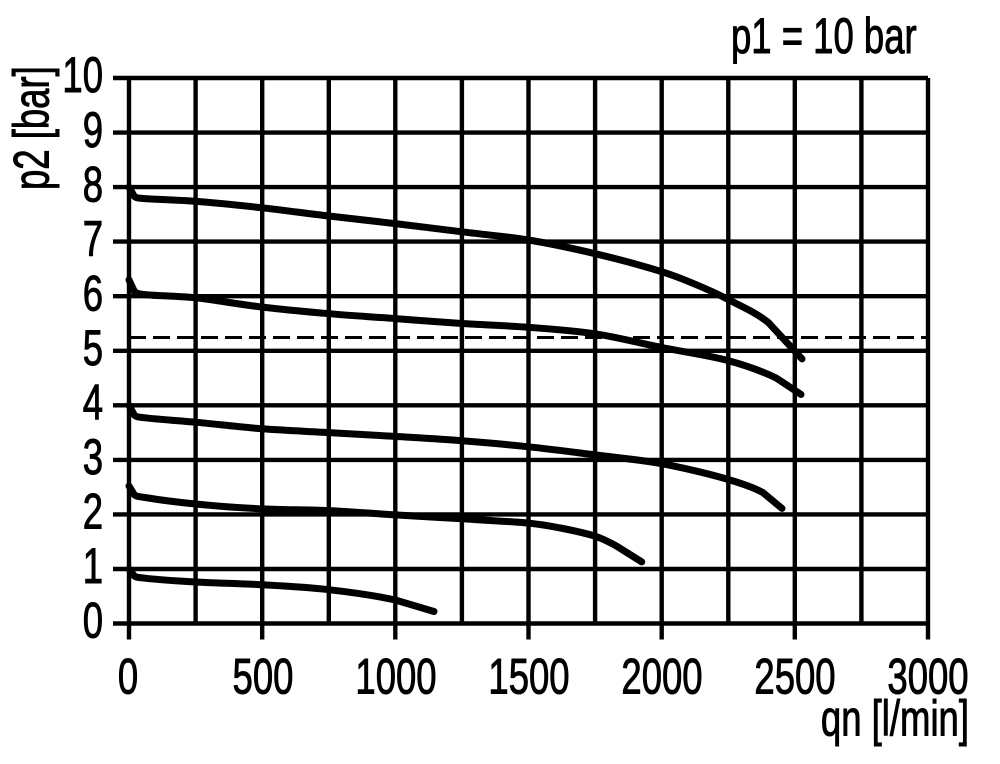 The height and width of the screenshot is (764, 1000). What do you see at coordinates (32, 128) in the screenshot?
I see `svg-text: p2 [bar]` at bounding box center [32, 128].